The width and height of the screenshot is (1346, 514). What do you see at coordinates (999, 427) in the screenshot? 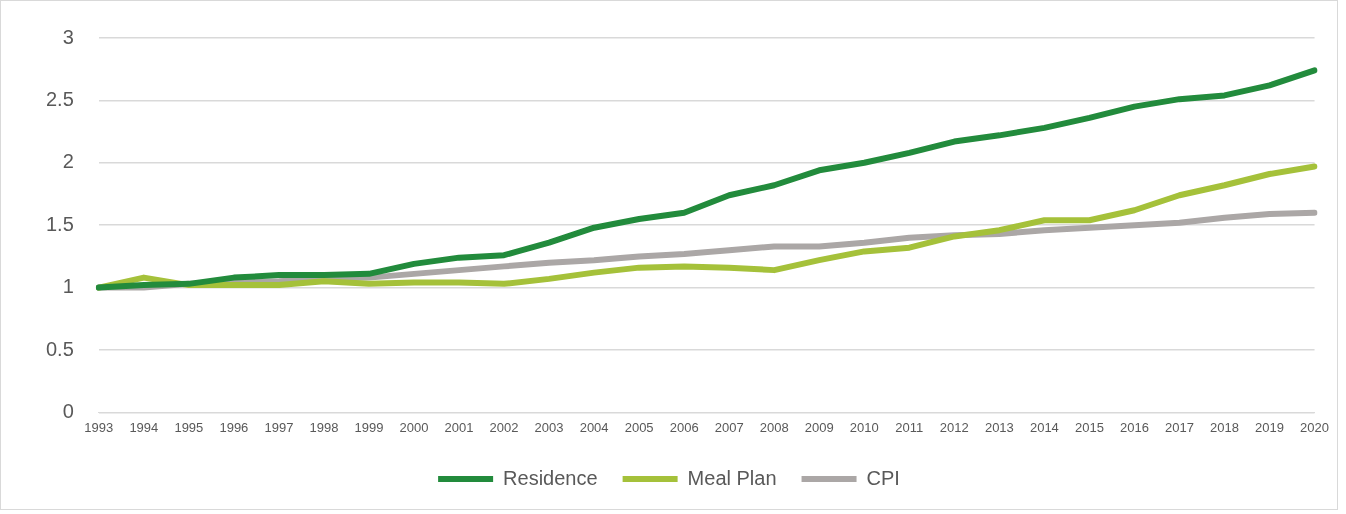
I see `x-tick-label: 2013` at bounding box center [999, 427].